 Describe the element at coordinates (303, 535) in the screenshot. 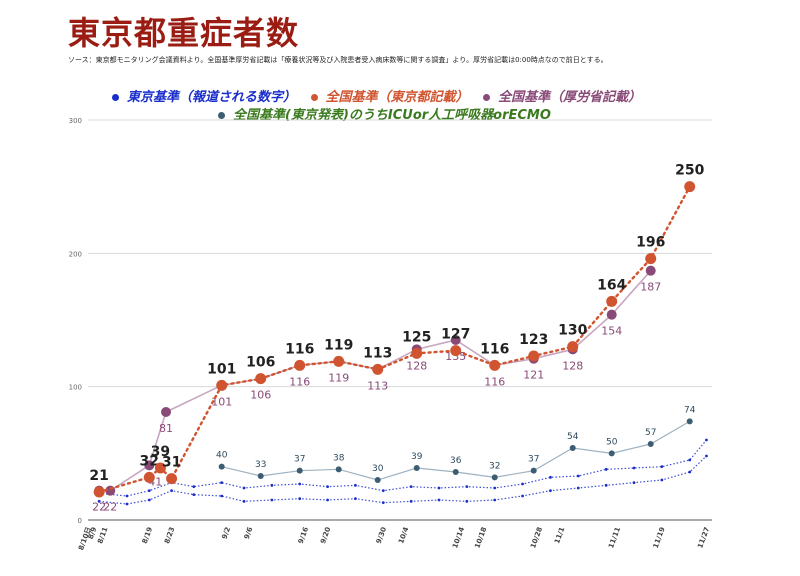

I see `x-tick-label: 9/16` at that location.